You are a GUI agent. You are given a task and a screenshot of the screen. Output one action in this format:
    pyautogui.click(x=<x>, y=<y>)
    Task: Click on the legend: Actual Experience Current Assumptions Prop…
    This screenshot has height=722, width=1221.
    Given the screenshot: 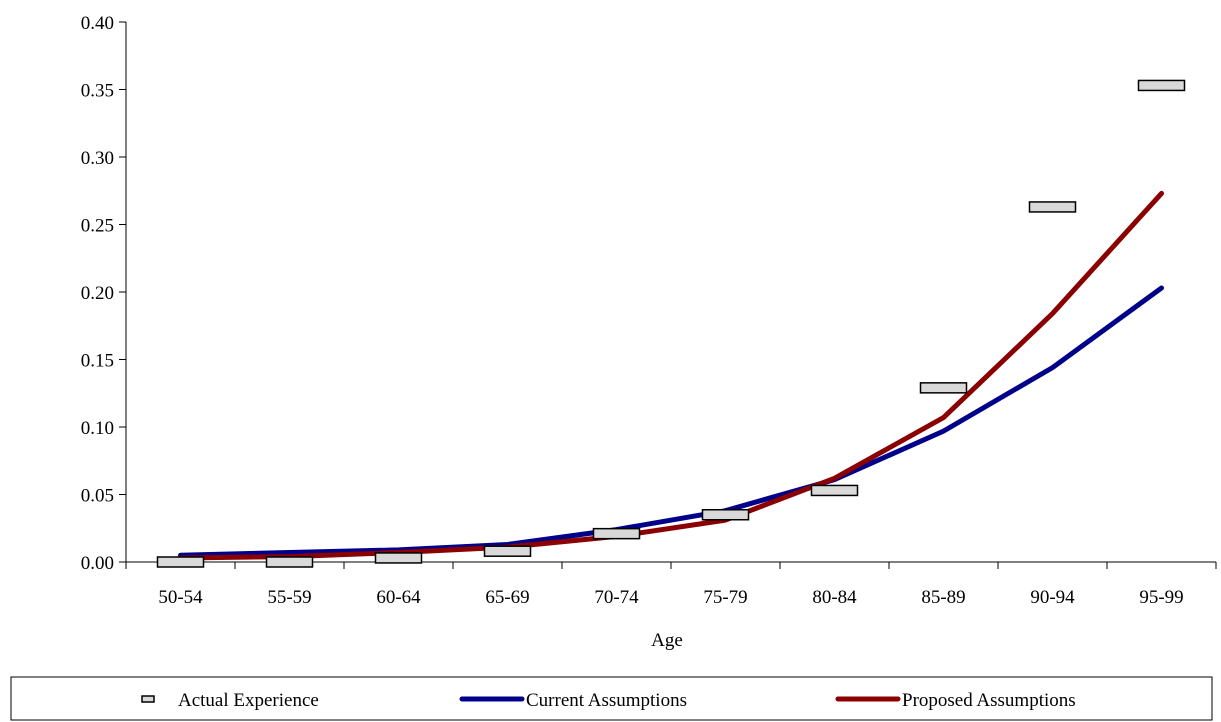 What is the action you would take?
    pyautogui.click(x=611, y=698)
    